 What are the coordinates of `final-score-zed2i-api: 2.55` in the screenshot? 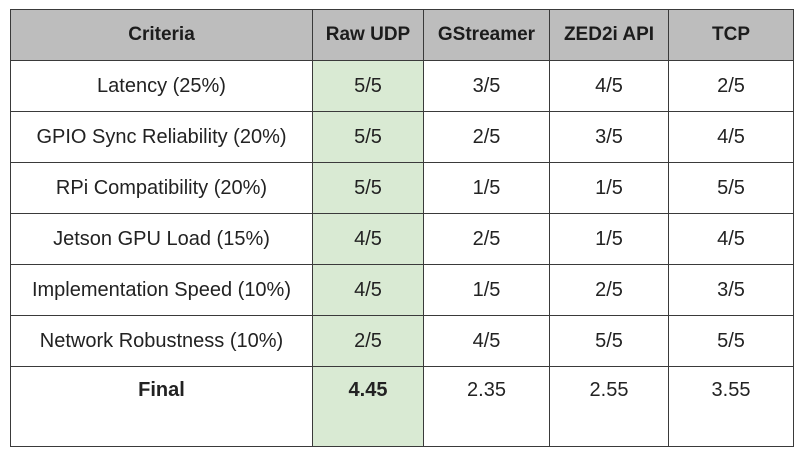 It's located at (609, 406).